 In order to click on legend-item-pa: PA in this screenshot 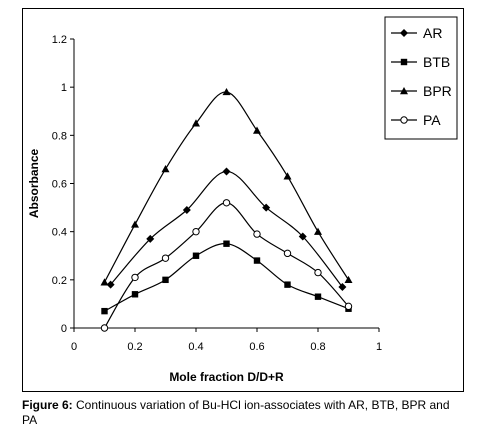, I will do `click(416, 120)`.